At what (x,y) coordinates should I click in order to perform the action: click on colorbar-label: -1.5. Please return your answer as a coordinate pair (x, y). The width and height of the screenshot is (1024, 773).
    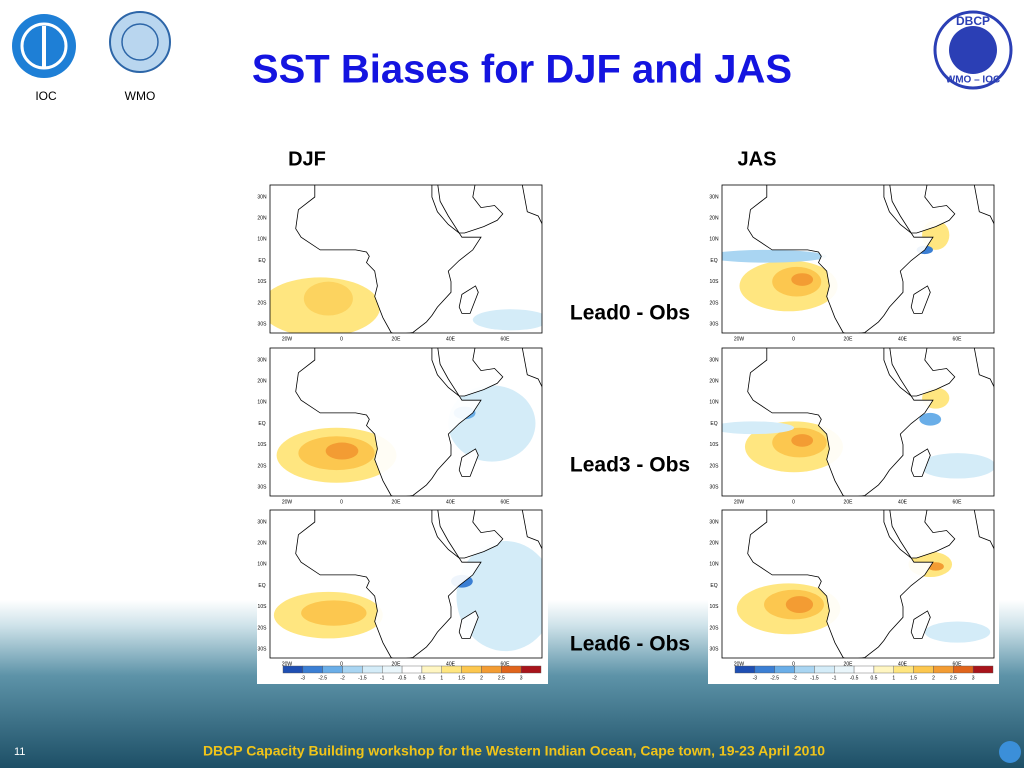
    Looking at the image, I should click on (814, 678).